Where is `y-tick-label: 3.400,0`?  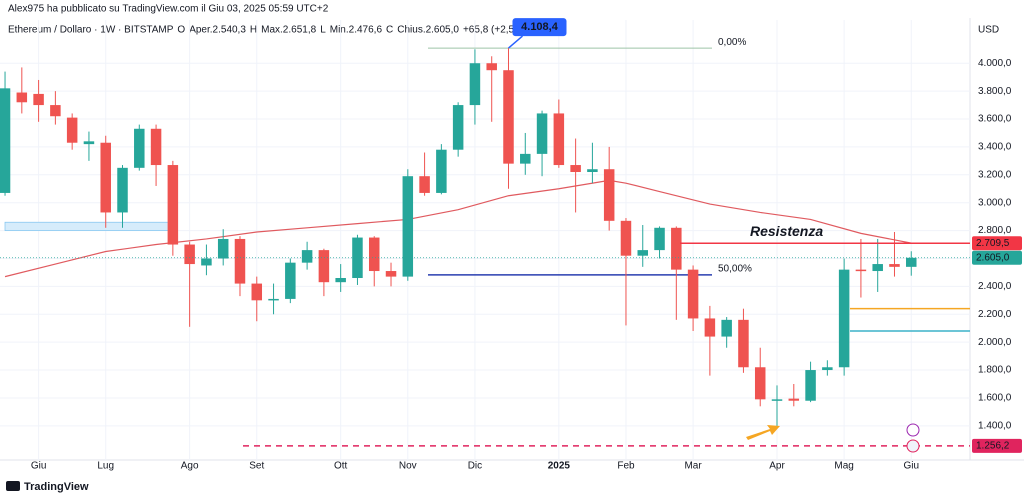
y-tick-label: 3.400,0 is located at coordinates (995, 147).